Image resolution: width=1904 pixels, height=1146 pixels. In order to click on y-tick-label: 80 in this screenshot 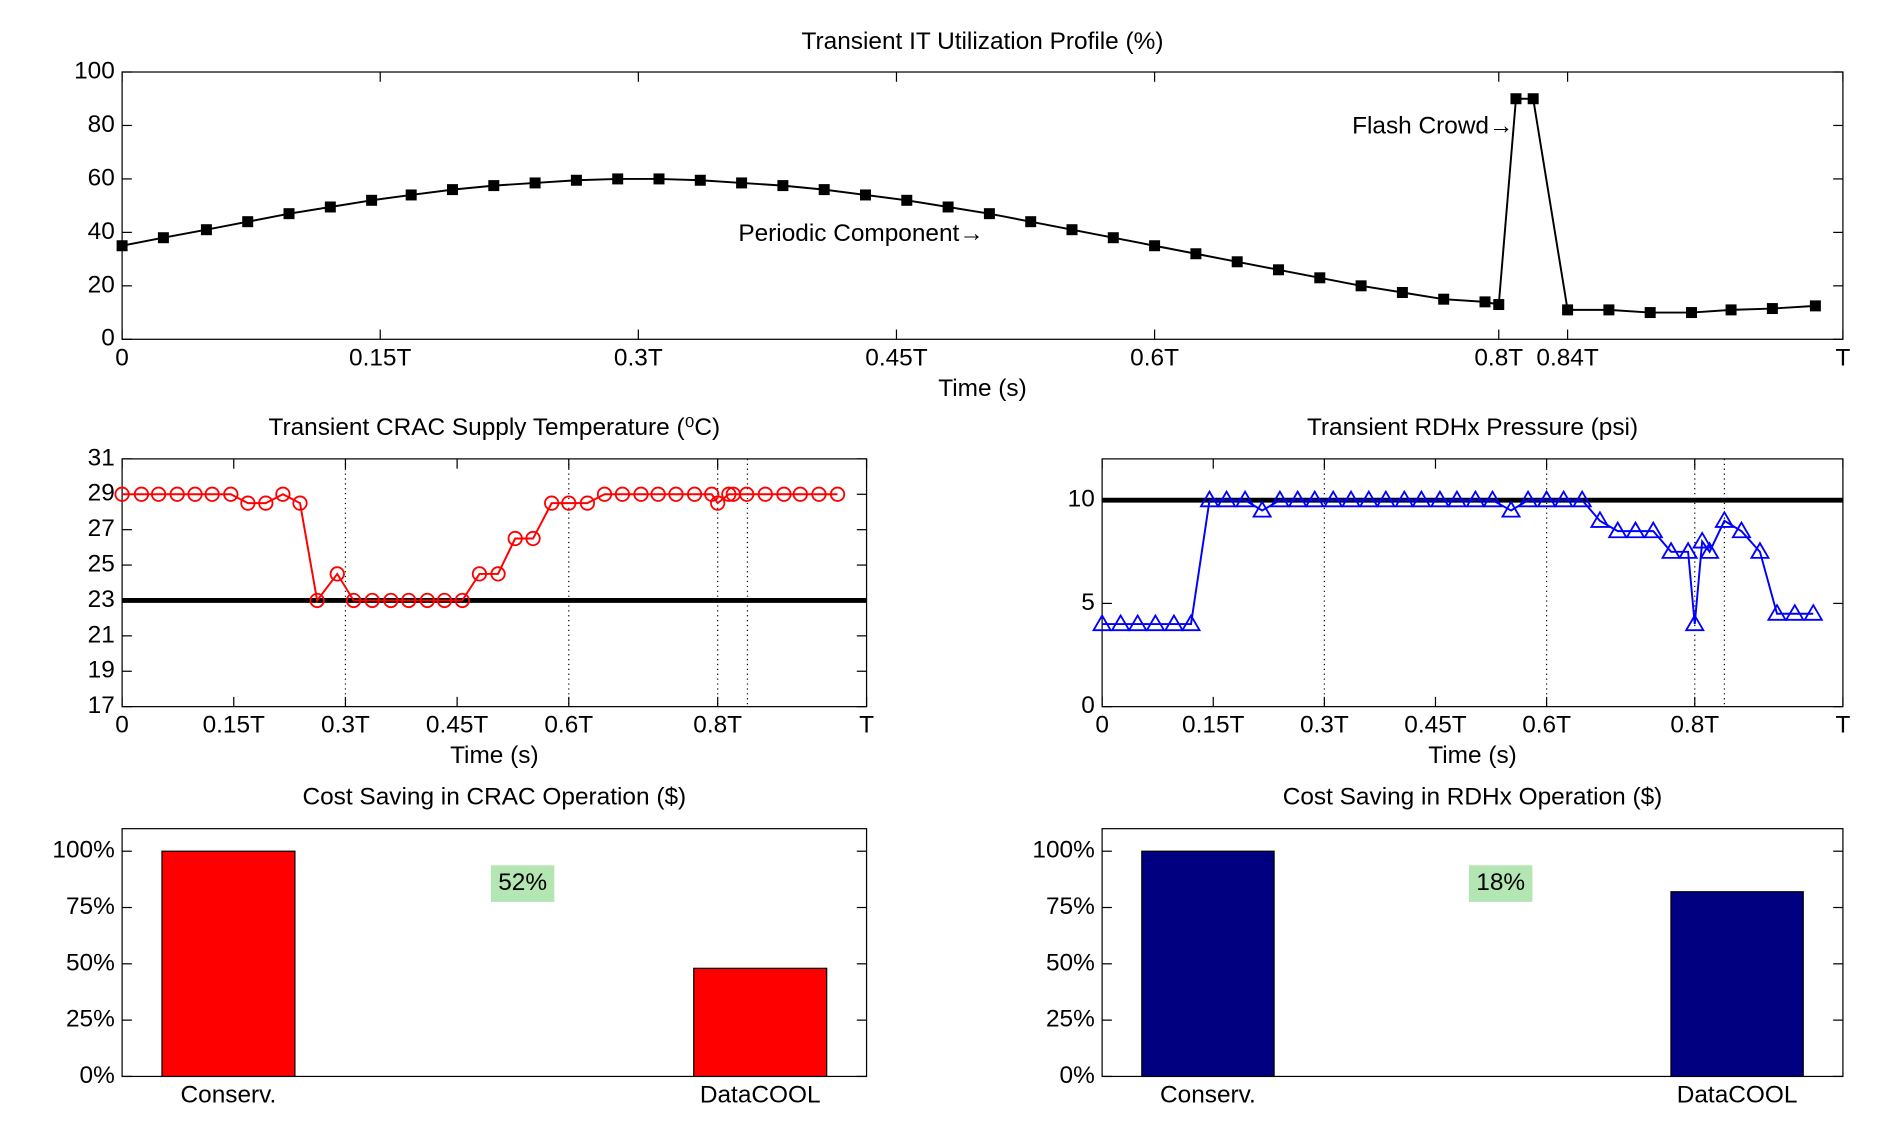, I will do `click(101, 124)`.